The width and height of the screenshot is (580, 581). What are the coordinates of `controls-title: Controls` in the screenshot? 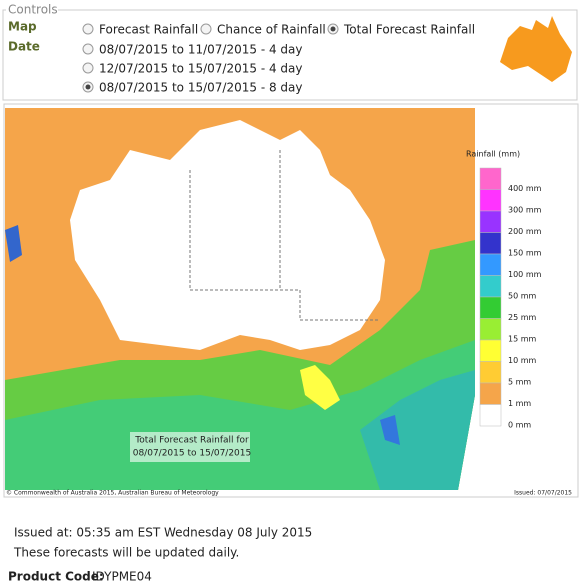 It's located at (33, 10).